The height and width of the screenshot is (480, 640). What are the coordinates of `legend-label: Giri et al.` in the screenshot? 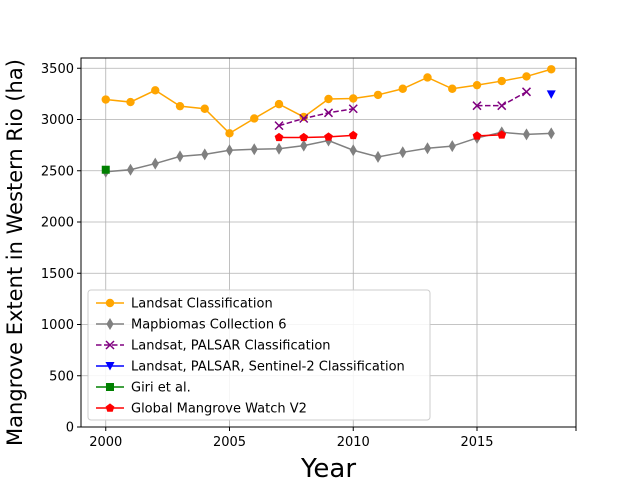 It's located at (161, 388).